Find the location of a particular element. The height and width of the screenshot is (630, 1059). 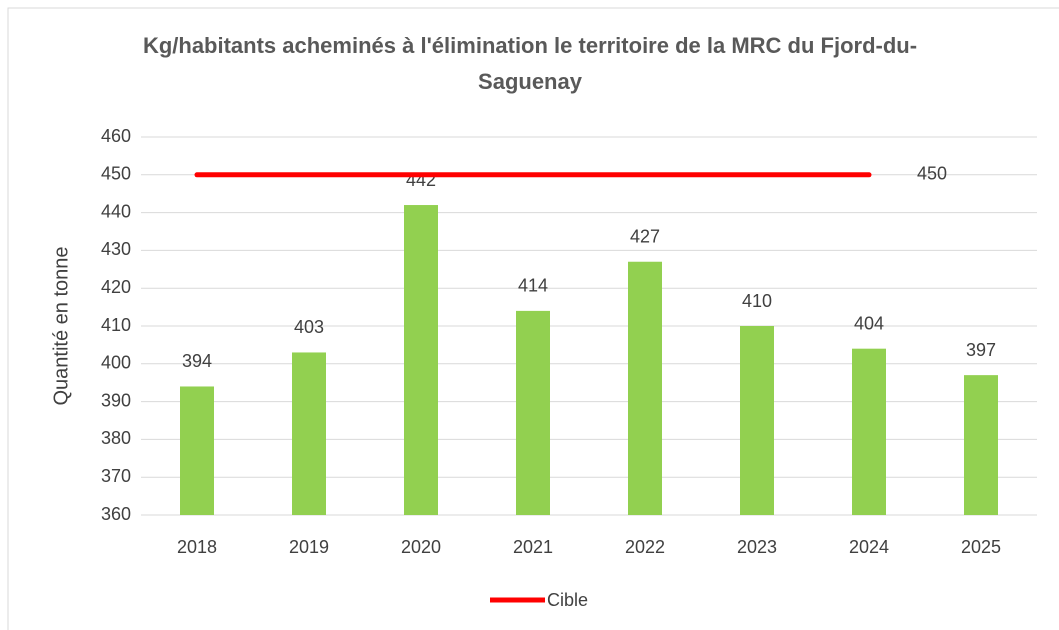

y-axis-label: Quantité en tonne is located at coordinates (61, 325).